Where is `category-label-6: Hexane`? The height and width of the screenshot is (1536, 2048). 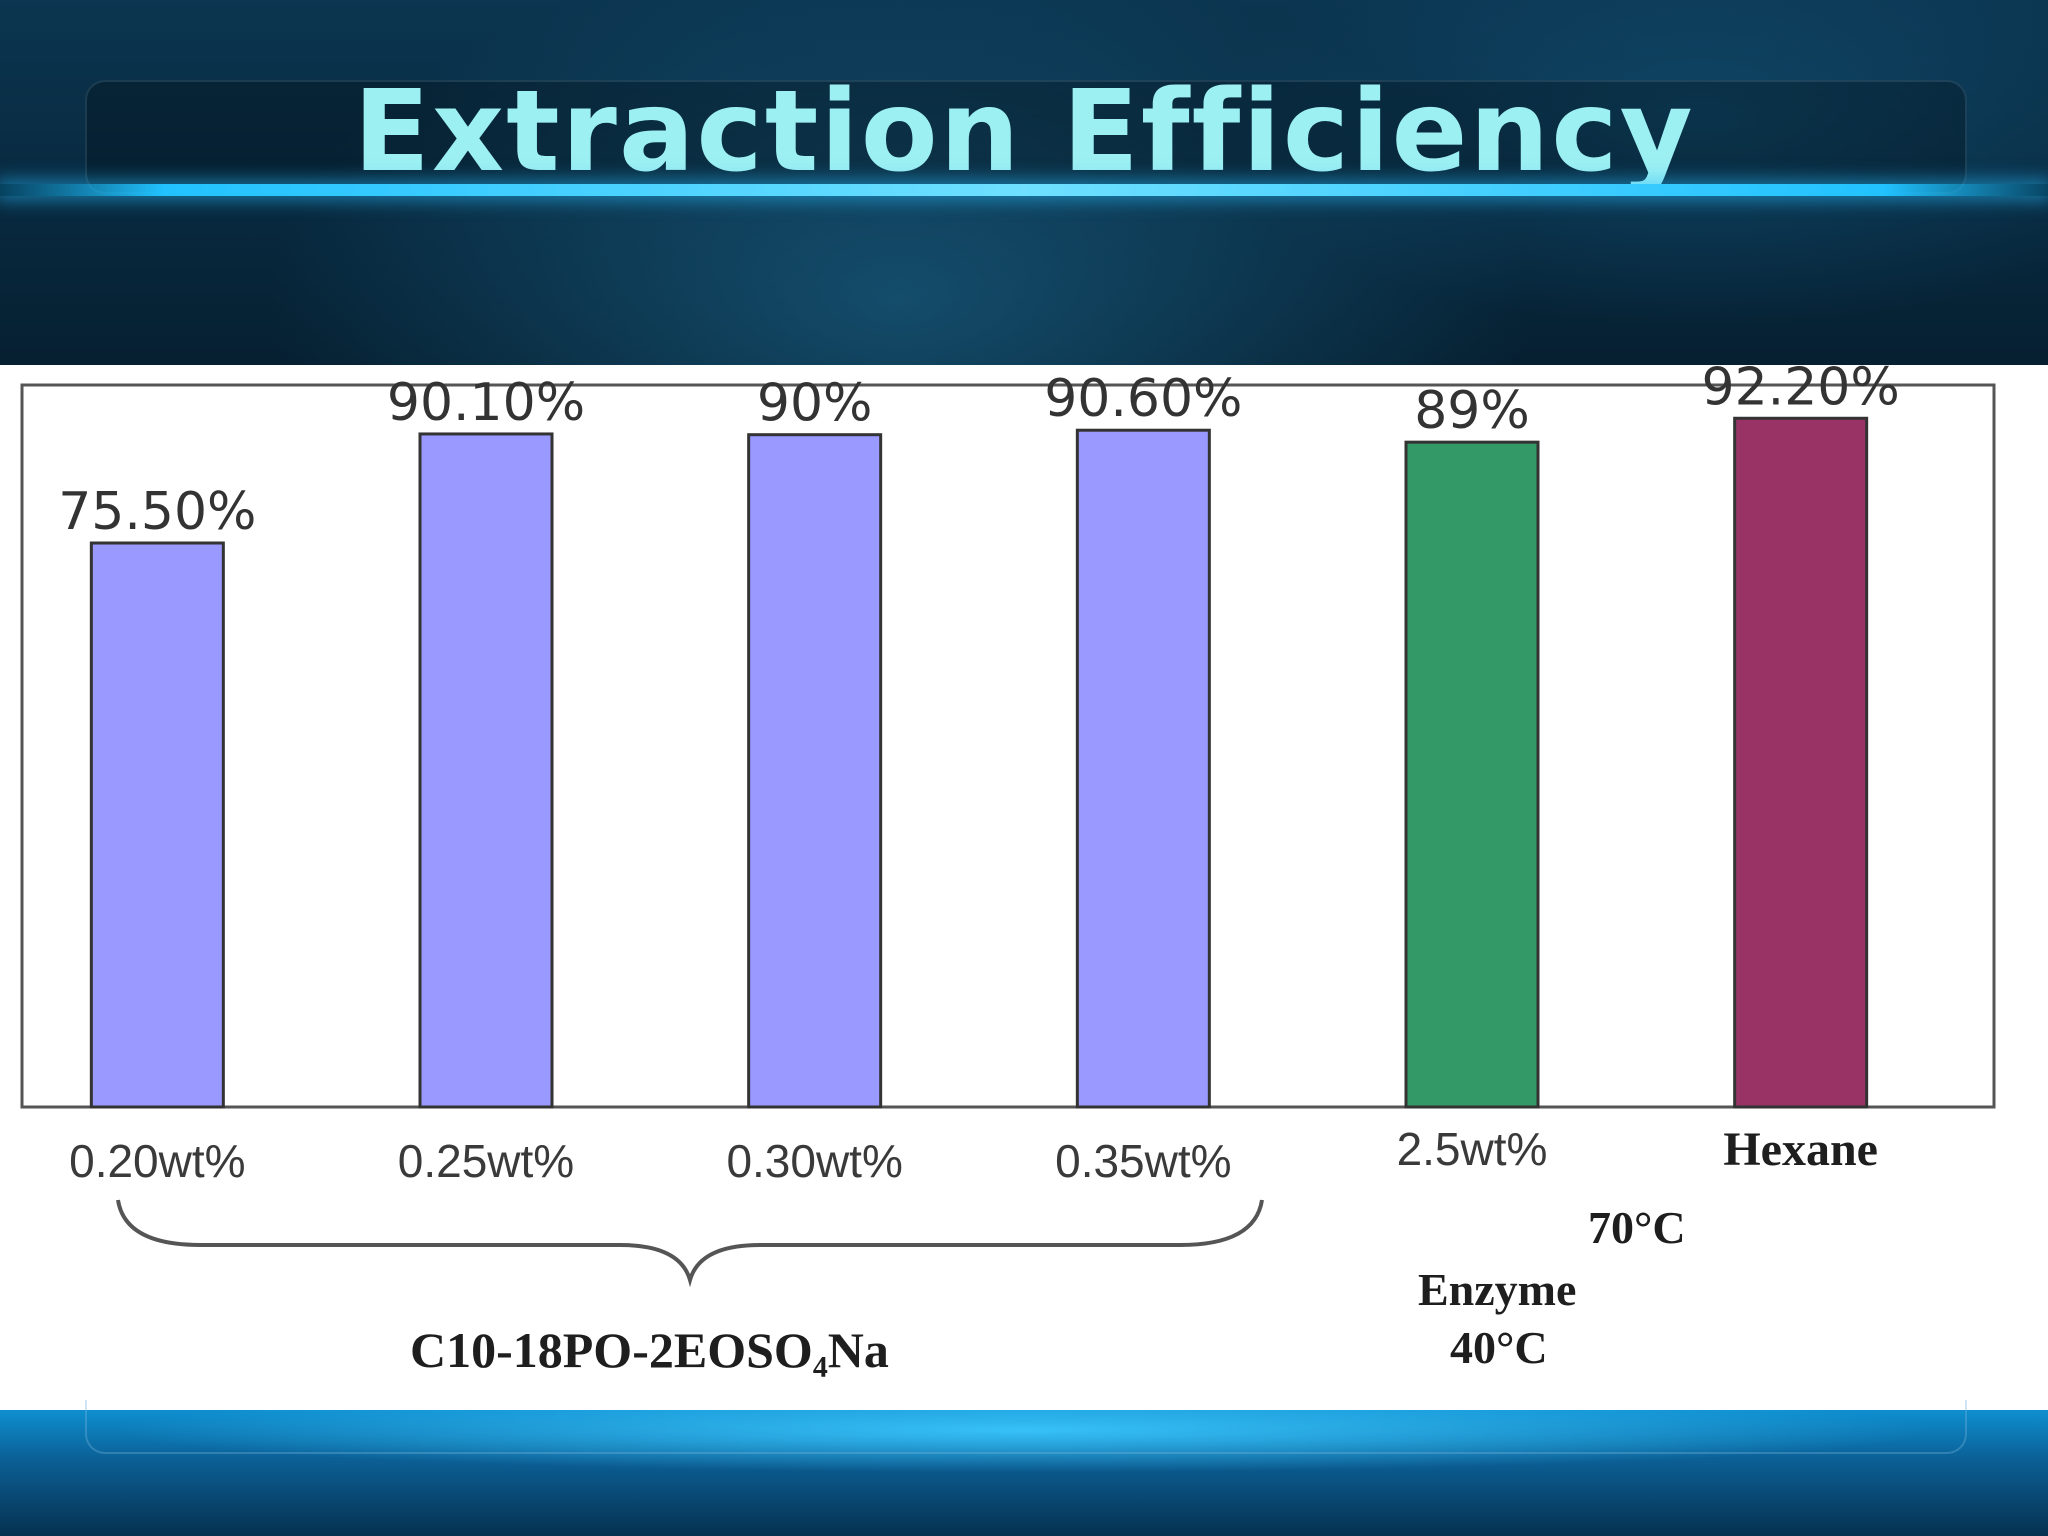
category-label-6: Hexane is located at coordinates (1800, 1149).